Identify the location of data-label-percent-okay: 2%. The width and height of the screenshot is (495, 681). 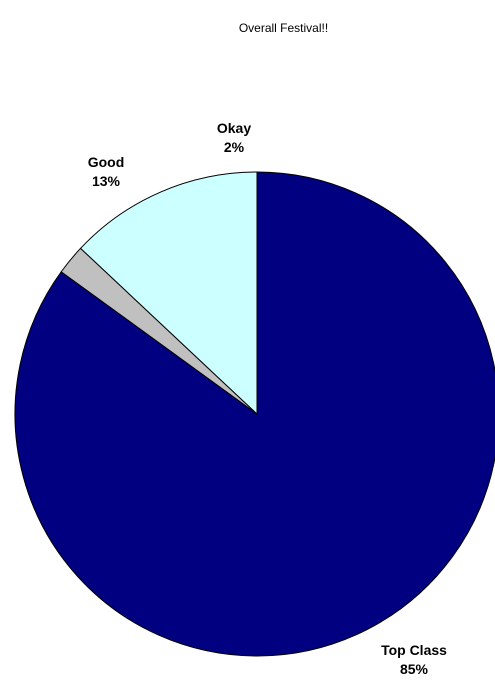
(234, 147).